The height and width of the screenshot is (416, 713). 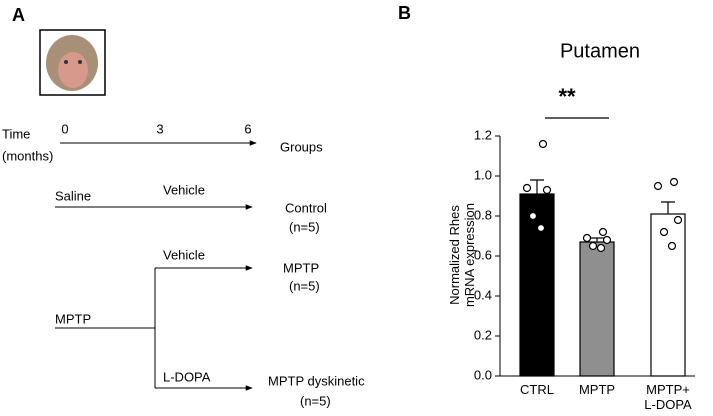 I want to click on x-tick-label: MPTP, so click(x=597, y=389).